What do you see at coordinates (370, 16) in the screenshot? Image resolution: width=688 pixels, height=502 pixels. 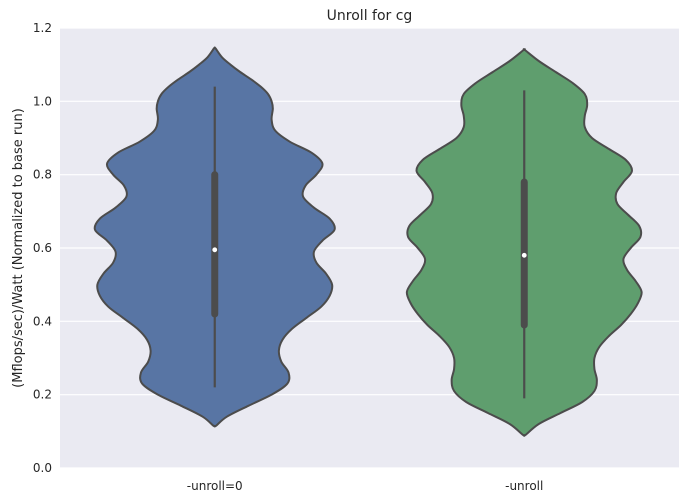 I see `chart-title: Unroll for cg` at bounding box center [370, 16].